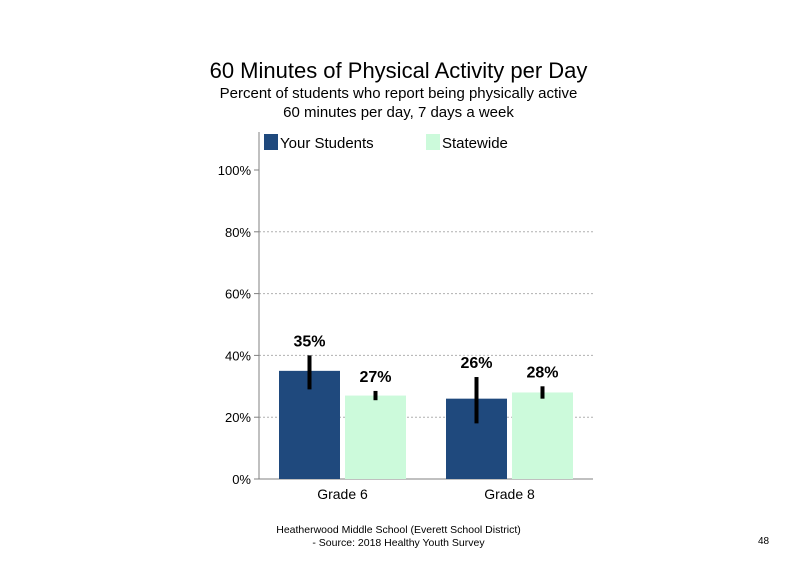 The height and width of the screenshot is (568, 800). I want to click on data-label: 28%, so click(542, 372).